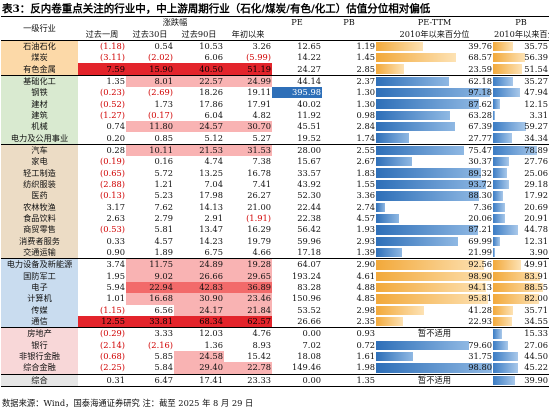 The width and height of the screenshot is (550, 411). I want to click on change-d30-cell: 2.79, so click(163, 218).